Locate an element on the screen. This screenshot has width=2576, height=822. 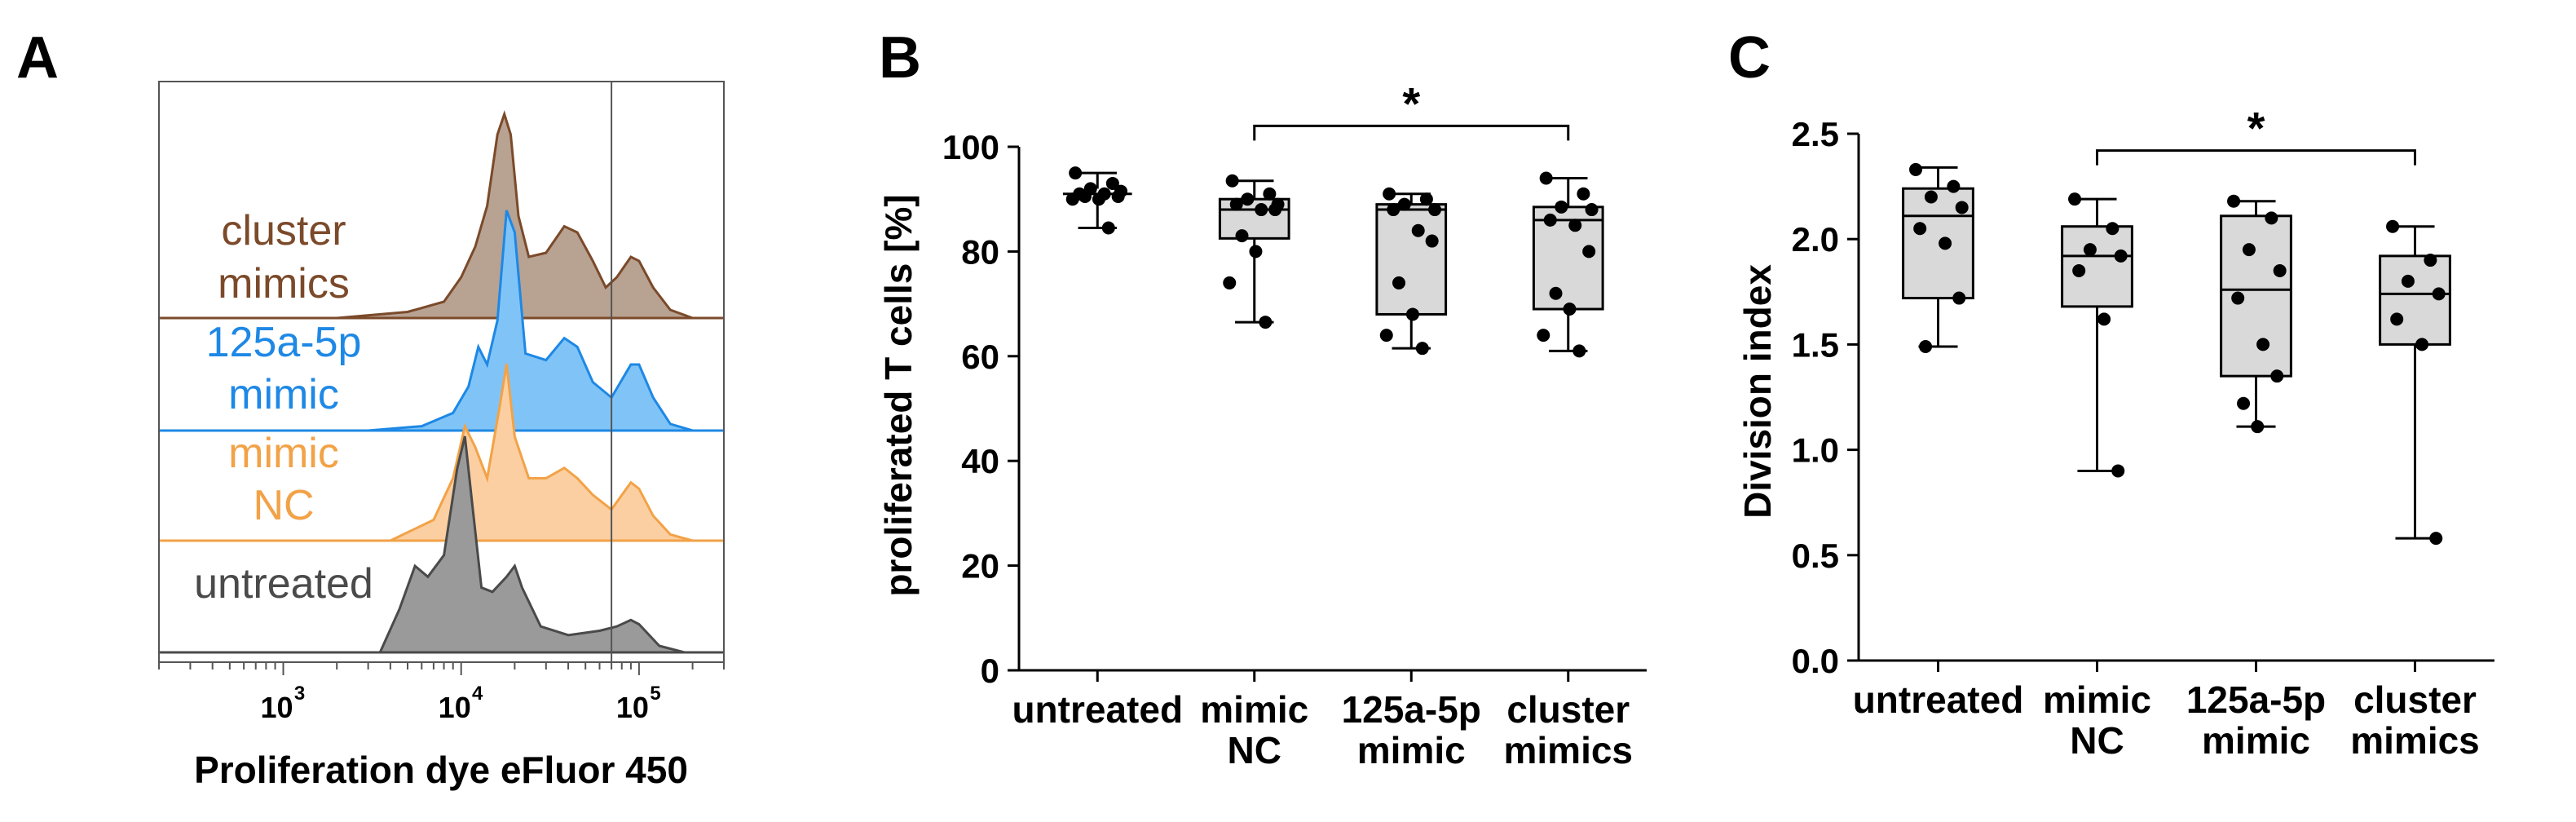
a-x-tick-label-2: 10 is located at coordinates (632, 708).